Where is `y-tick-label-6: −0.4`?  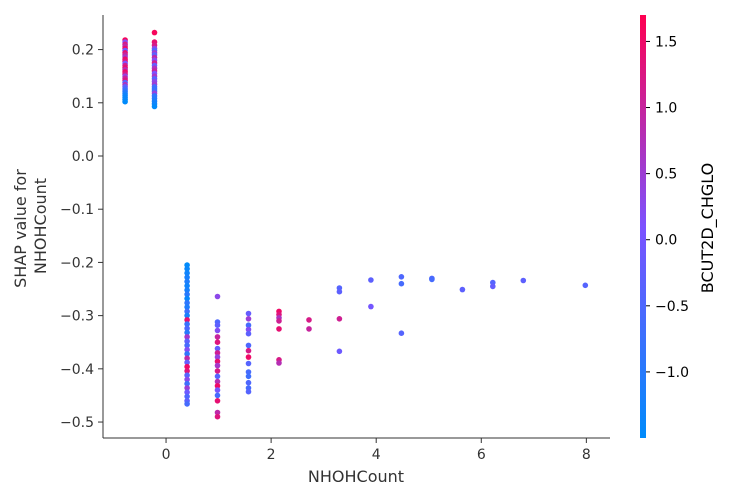
y-tick-label-6: −0.4 is located at coordinates (77, 370).